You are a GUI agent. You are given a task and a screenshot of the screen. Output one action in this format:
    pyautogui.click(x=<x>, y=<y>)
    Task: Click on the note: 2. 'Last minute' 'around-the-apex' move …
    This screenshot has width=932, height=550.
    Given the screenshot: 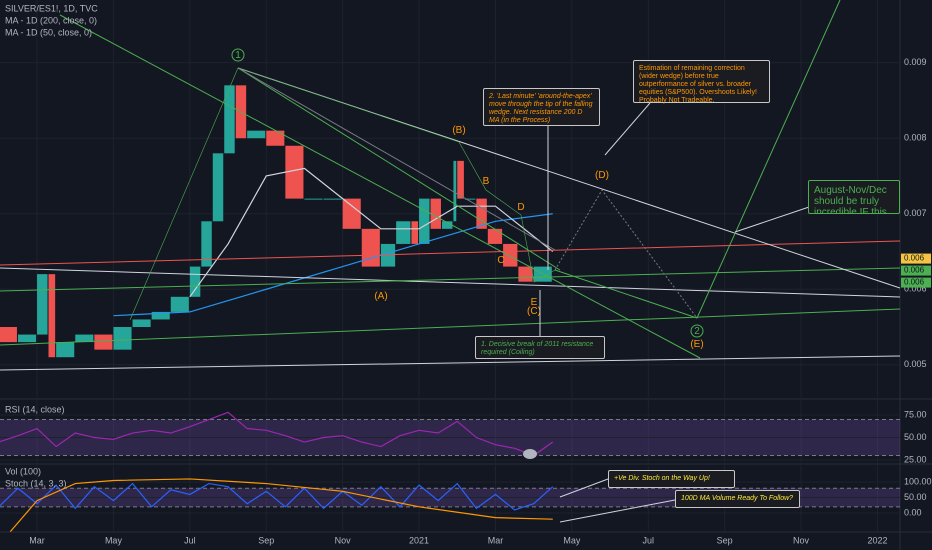 What is the action you would take?
    pyautogui.click(x=541, y=107)
    